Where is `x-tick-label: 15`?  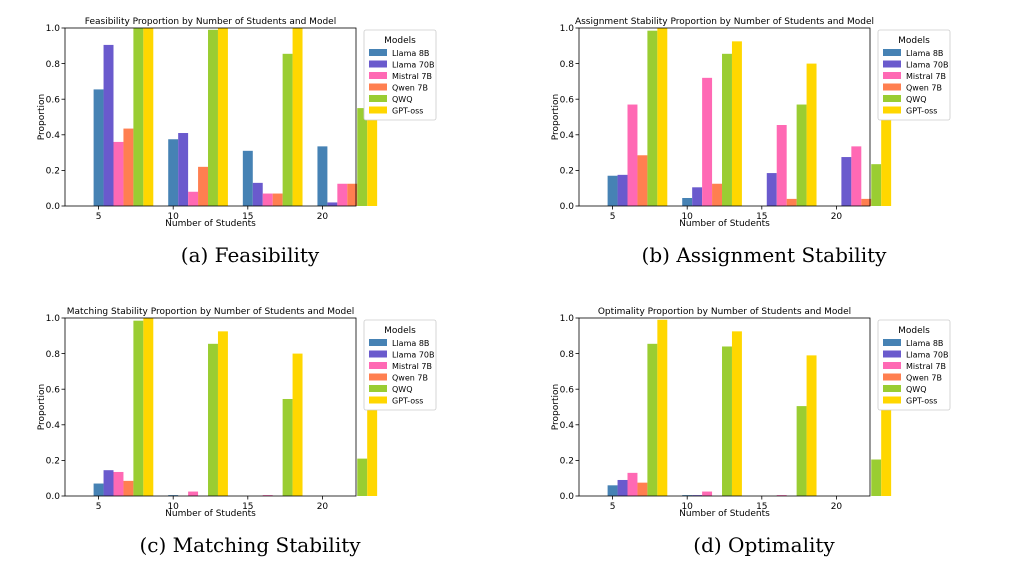
x-tick-label: 15 is located at coordinates (247, 507).